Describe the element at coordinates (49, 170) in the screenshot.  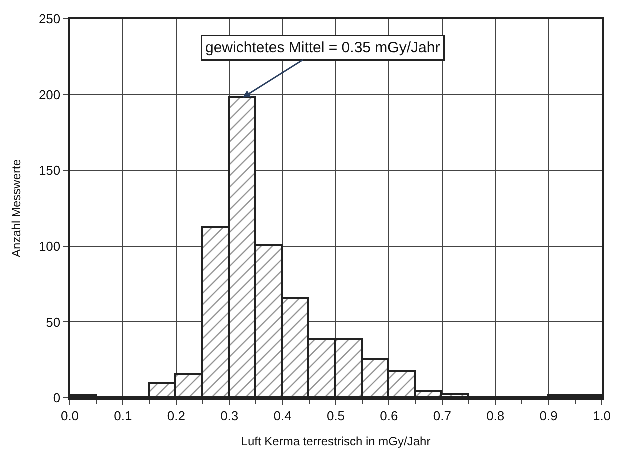
I see `y-tick-label: 150` at that location.